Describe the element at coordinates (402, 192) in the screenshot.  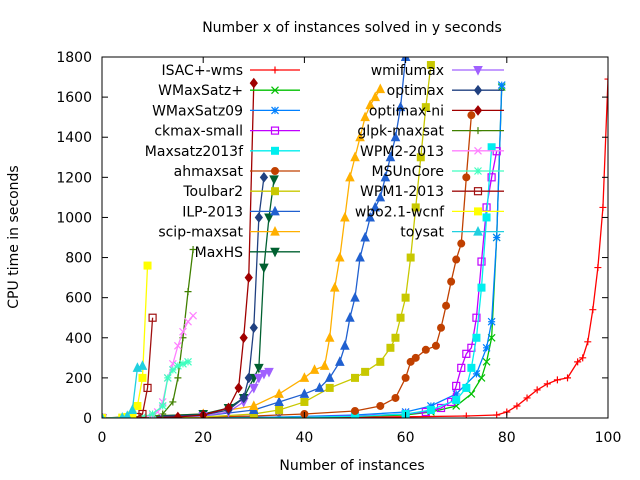
I see `legend-label: WPM1-2013` at that location.